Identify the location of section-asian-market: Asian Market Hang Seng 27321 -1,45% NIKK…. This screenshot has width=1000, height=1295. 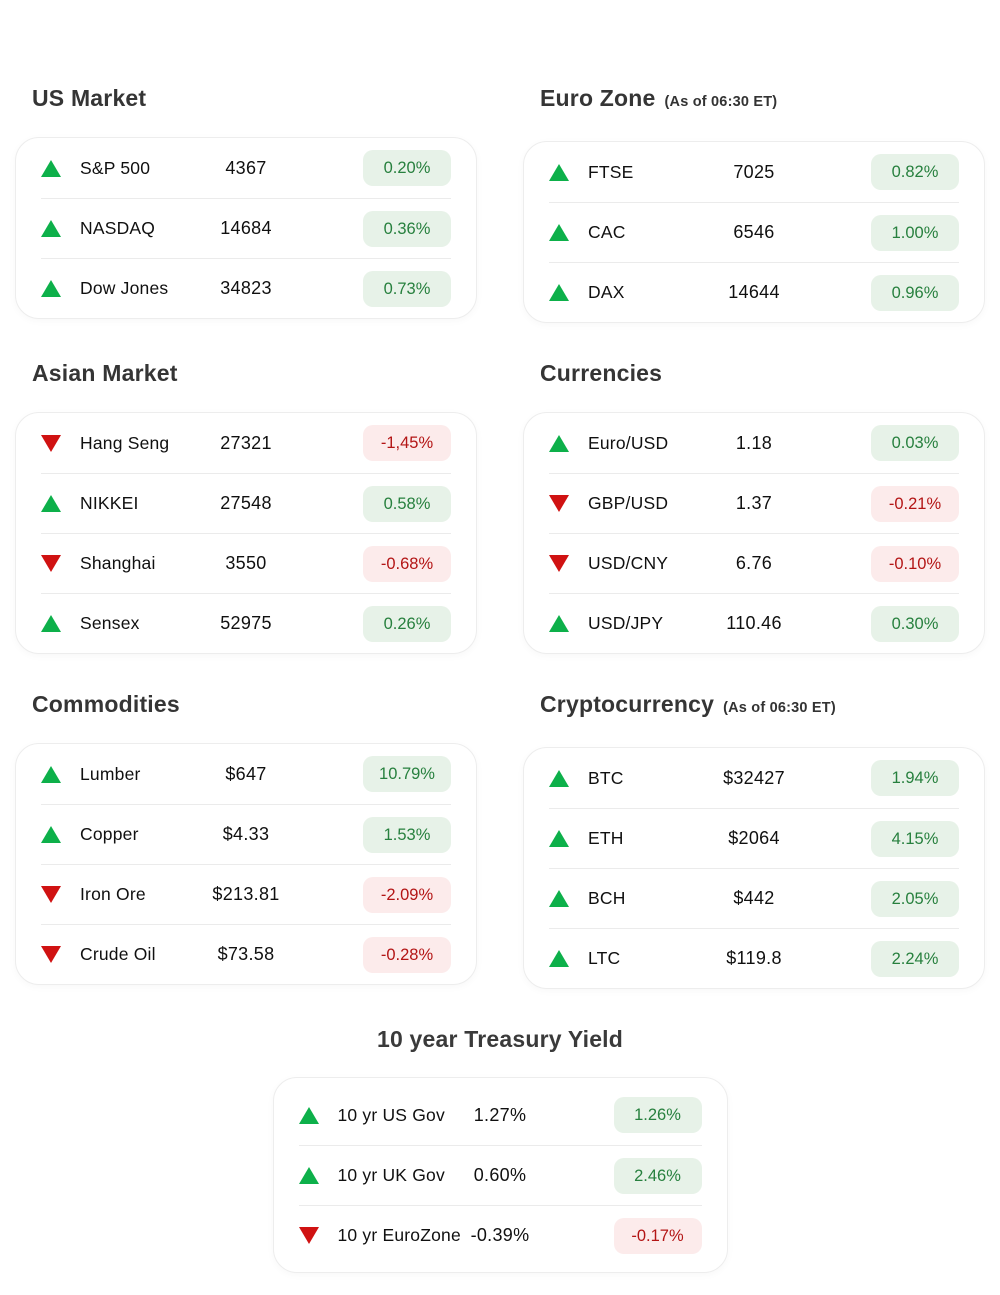
(246, 506).